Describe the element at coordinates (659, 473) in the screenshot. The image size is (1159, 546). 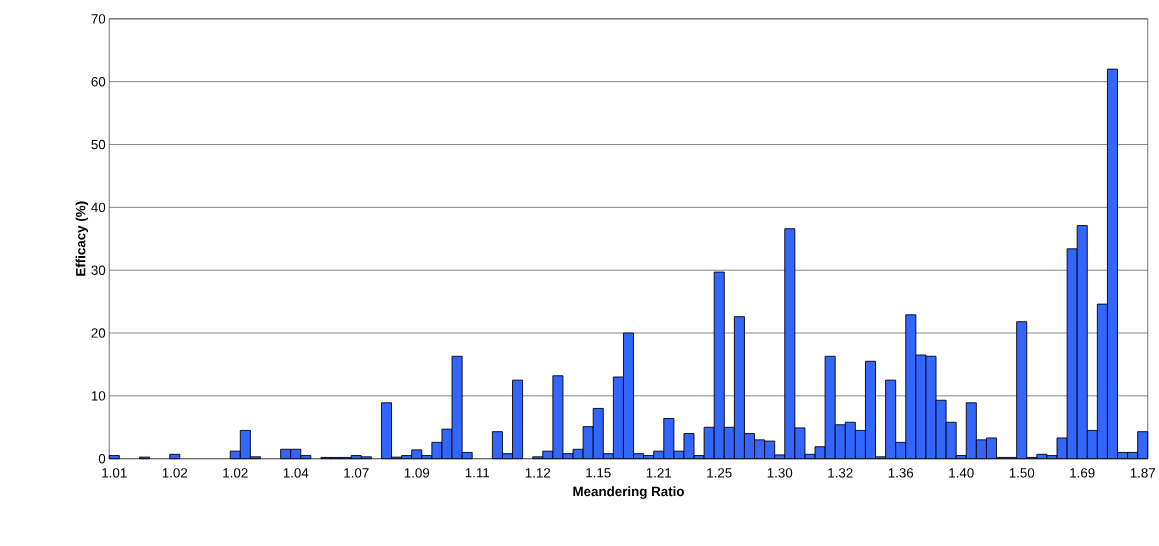
I see `x-tick-label: 1.21` at that location.